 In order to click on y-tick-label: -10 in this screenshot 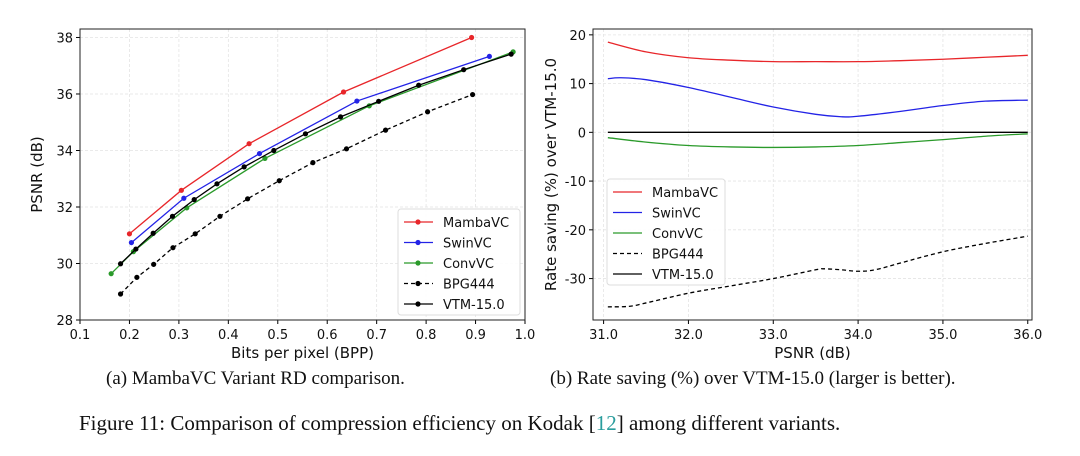, I will do `click(575, 182)`.